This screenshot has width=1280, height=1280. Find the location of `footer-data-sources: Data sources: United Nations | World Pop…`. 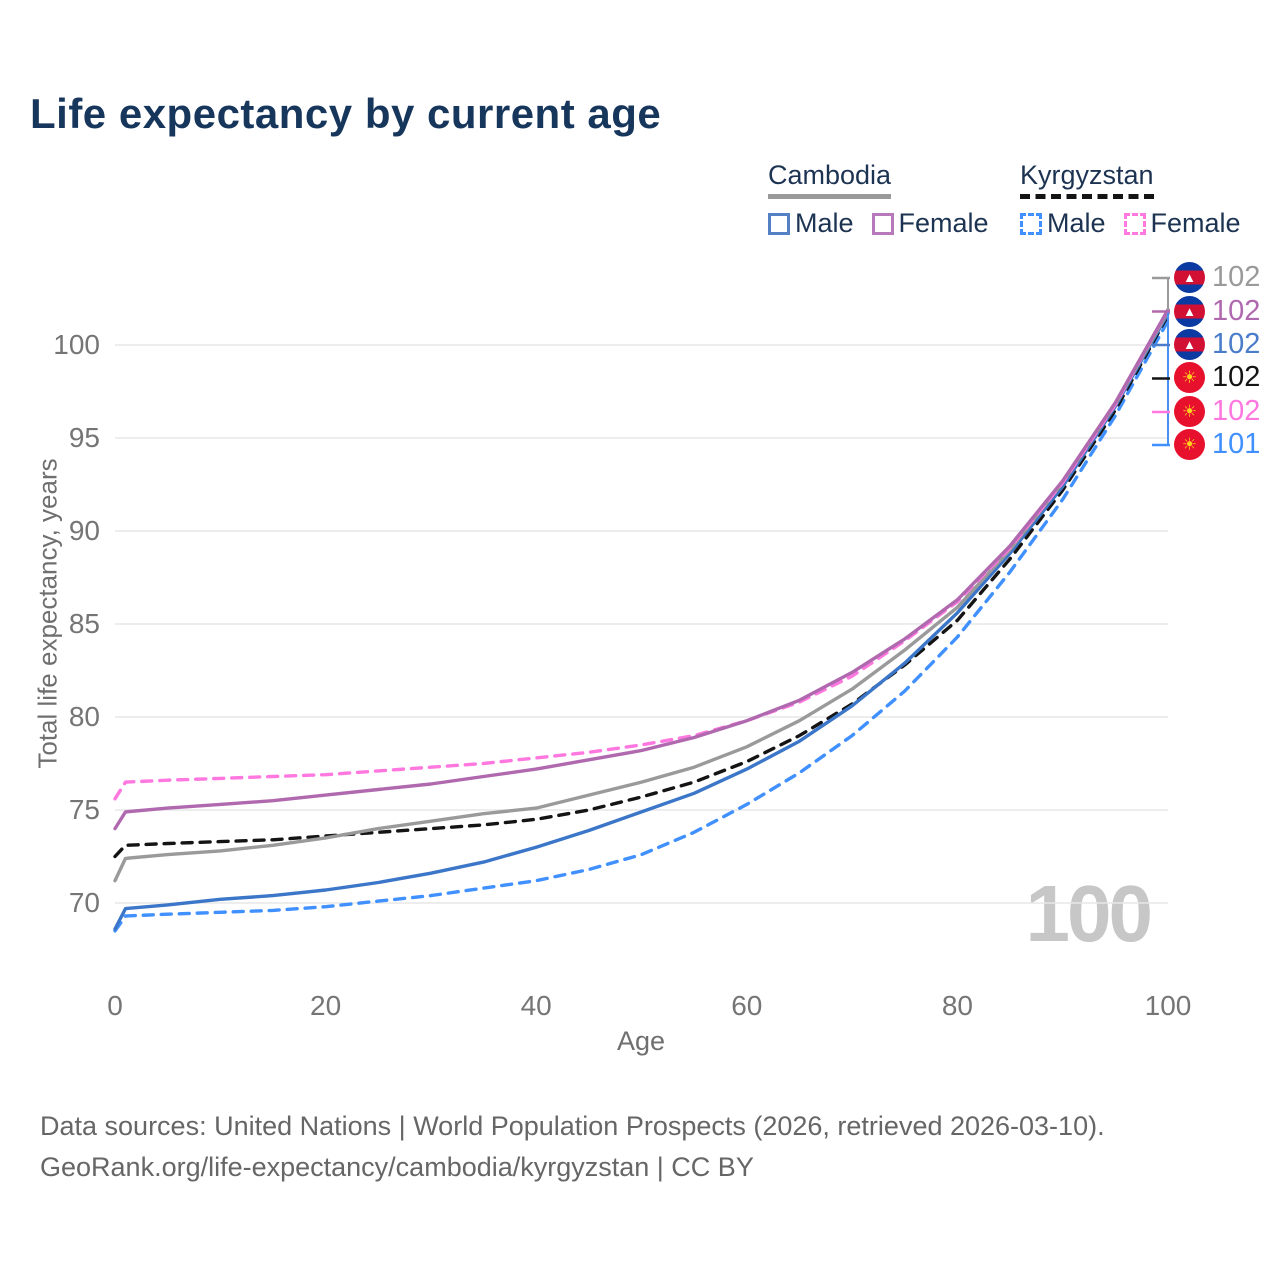

footer-data-sources: Data sources: United Nations | World Pop… is located at coordinates (572, 1126).